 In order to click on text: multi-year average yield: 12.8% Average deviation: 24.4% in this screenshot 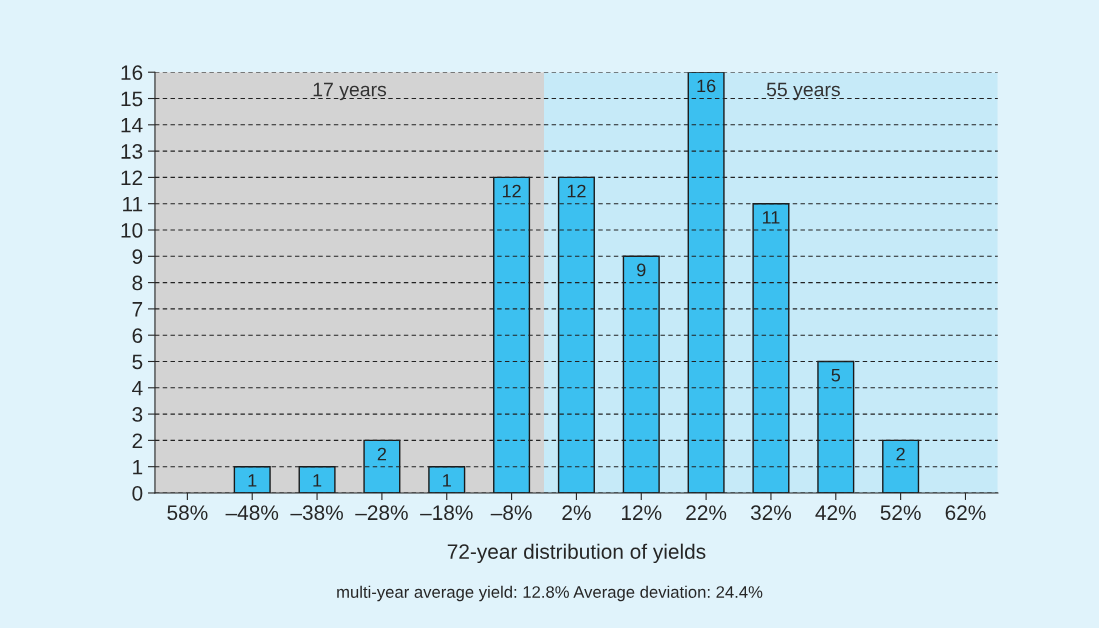, I will do `click(550, 593)`.